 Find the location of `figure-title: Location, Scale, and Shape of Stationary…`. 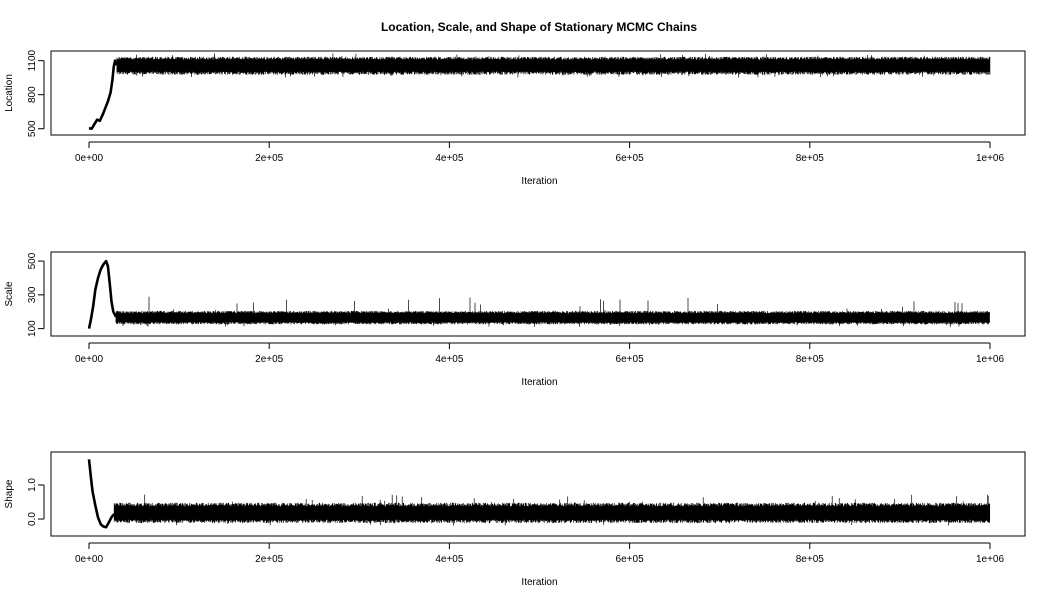

figure-title: Location, Scale, and Shape of Stationary… is located at coordinates (539, 27).